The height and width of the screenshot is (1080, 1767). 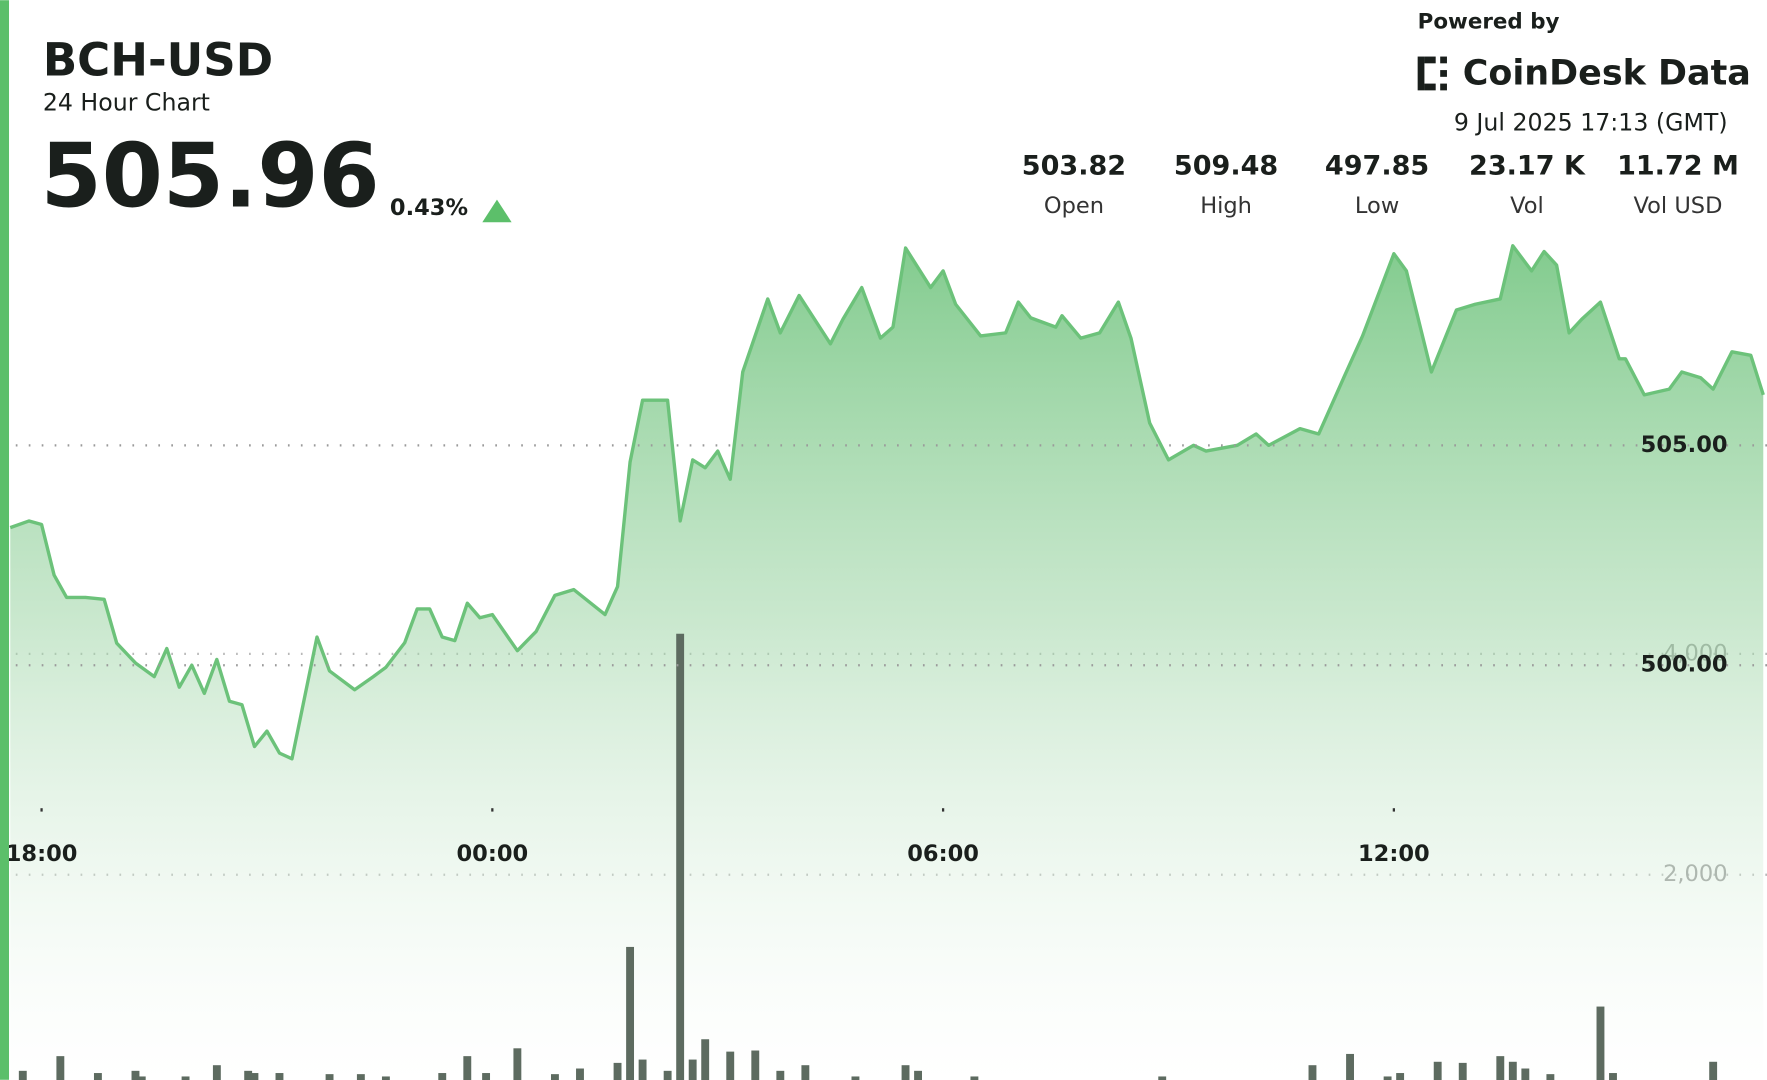 What do you see at coordinates (1226, 165) in the screenshot?
I see `stat-value: 509.48` at bounding box center [1226, 165].